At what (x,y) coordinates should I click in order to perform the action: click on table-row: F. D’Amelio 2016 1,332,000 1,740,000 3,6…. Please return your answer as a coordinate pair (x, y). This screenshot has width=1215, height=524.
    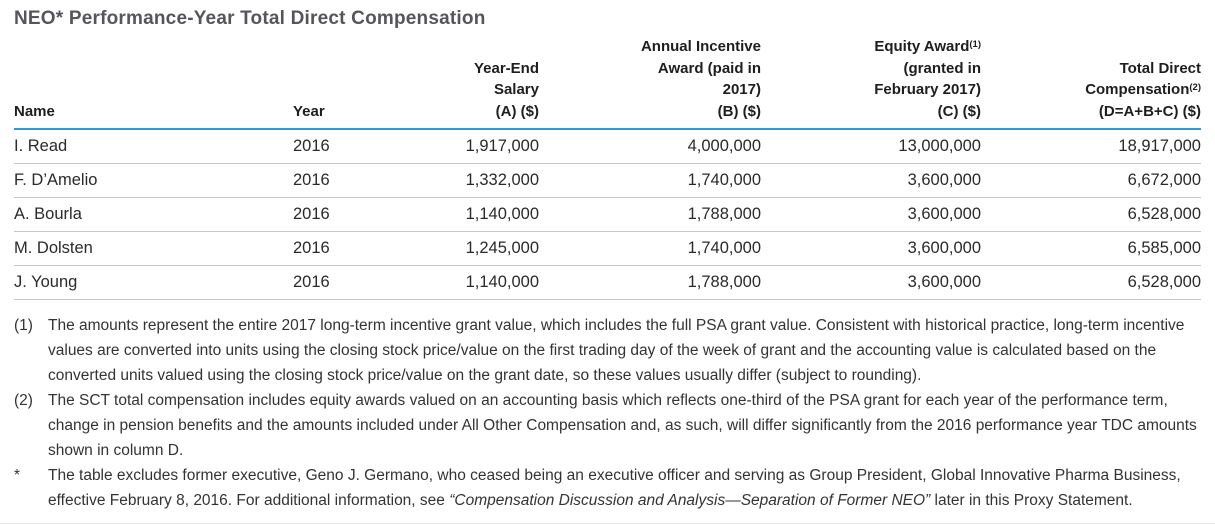
    Looking at the image, I should click on (607, 180).